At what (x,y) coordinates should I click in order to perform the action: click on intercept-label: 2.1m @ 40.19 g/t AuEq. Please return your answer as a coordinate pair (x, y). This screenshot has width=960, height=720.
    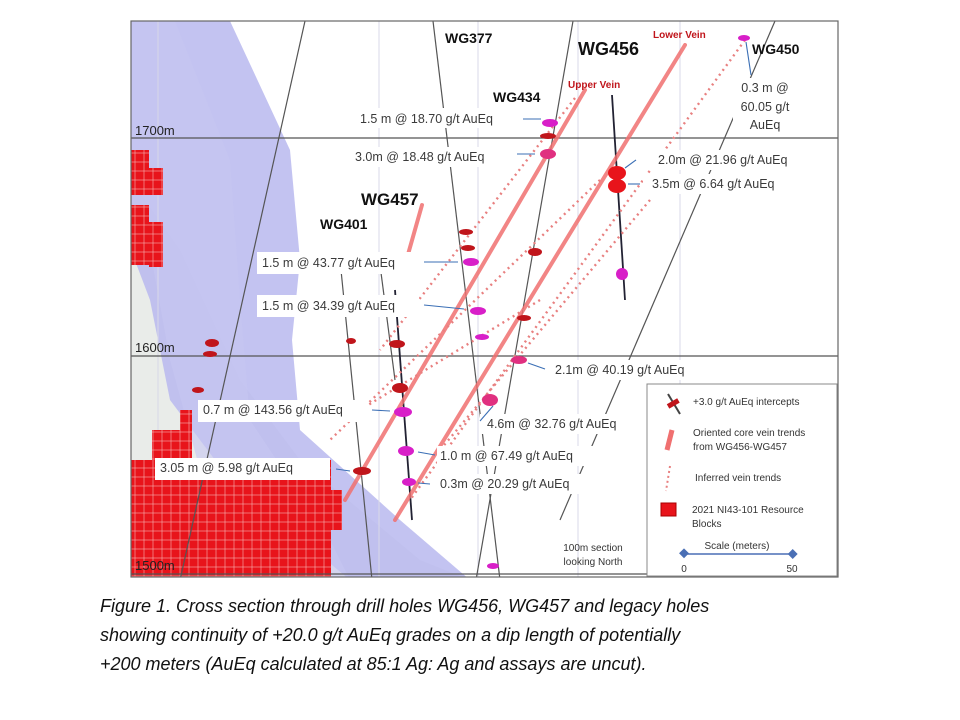
    Looking at the image, I should click on (619, 370).